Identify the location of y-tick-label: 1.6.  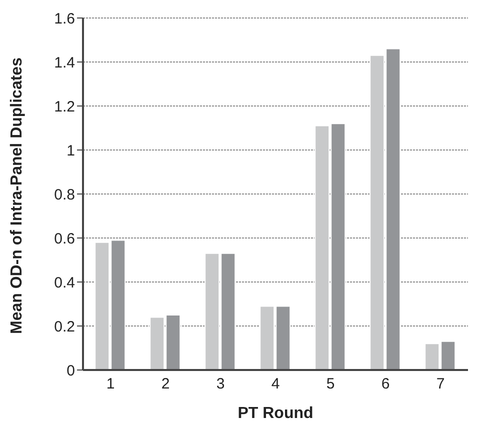
(64, 19).